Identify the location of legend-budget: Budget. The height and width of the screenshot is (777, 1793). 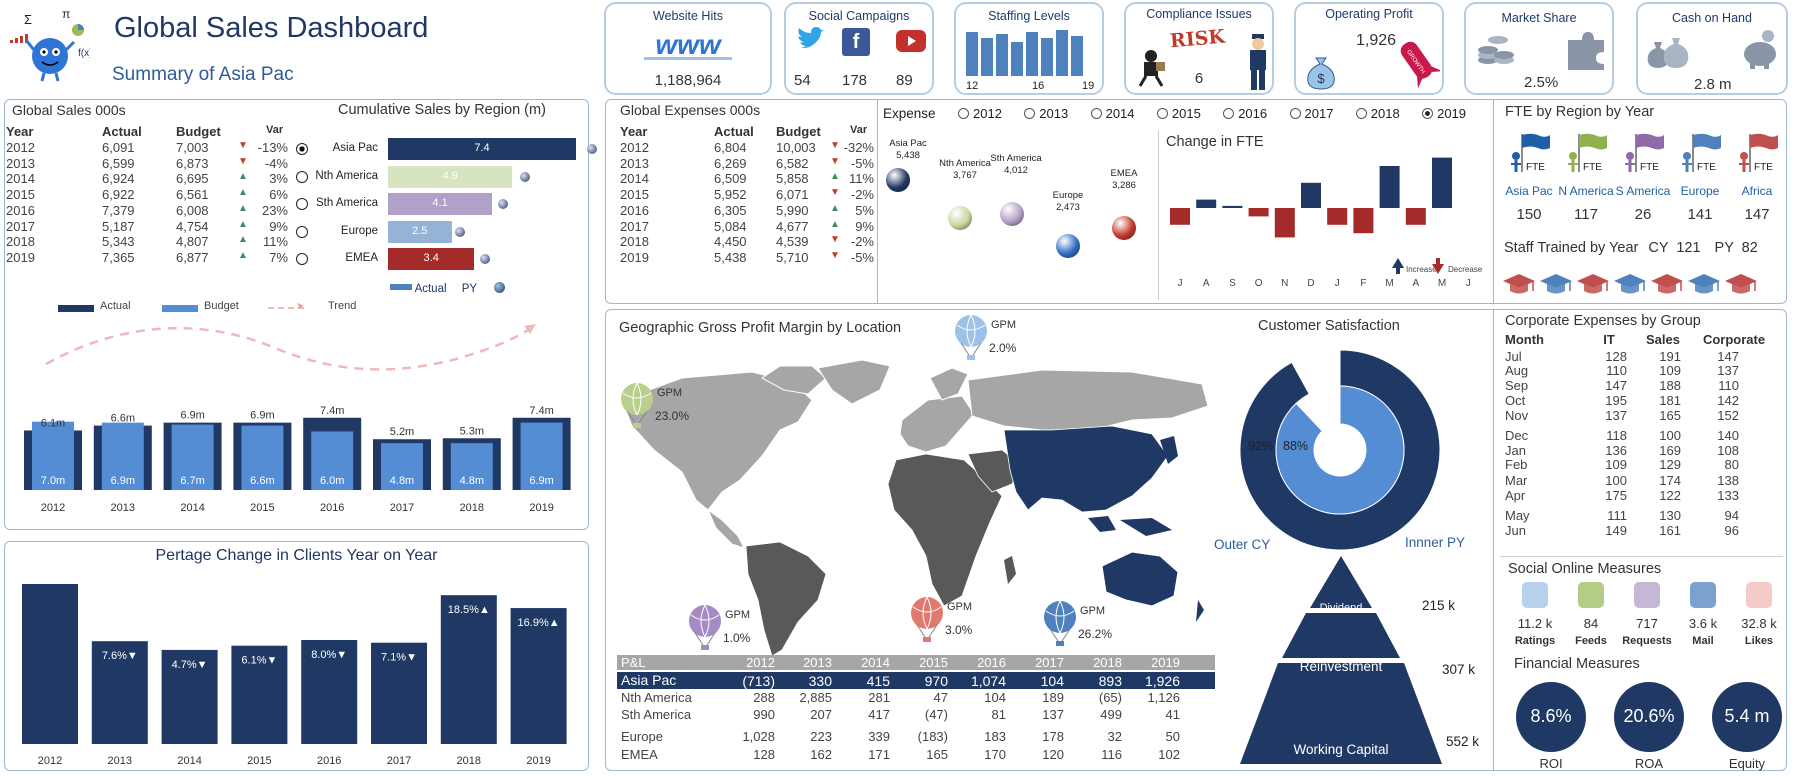
(221, 306).